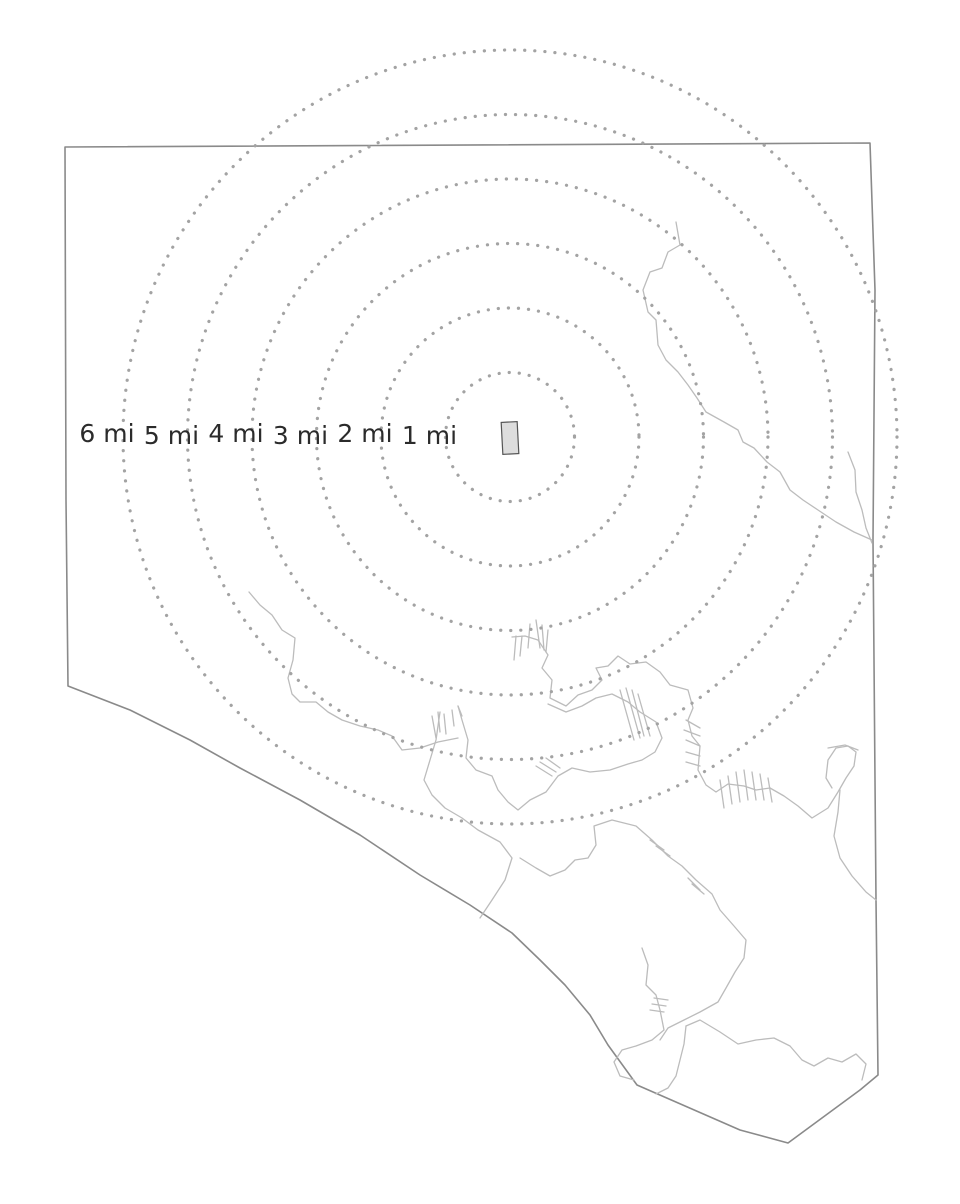  Describe the element at coordinates (429, 435) in the screenshot. I see `ring-label-1: 1 mi` at that location.